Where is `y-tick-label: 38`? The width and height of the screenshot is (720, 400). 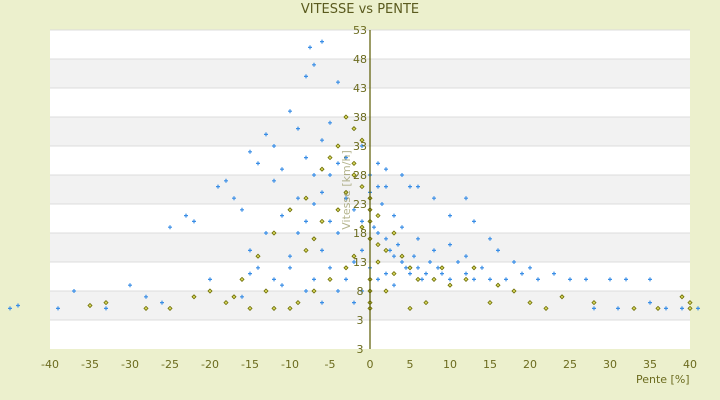 y-tick-label: 38 is located at coordinates (360, 117).